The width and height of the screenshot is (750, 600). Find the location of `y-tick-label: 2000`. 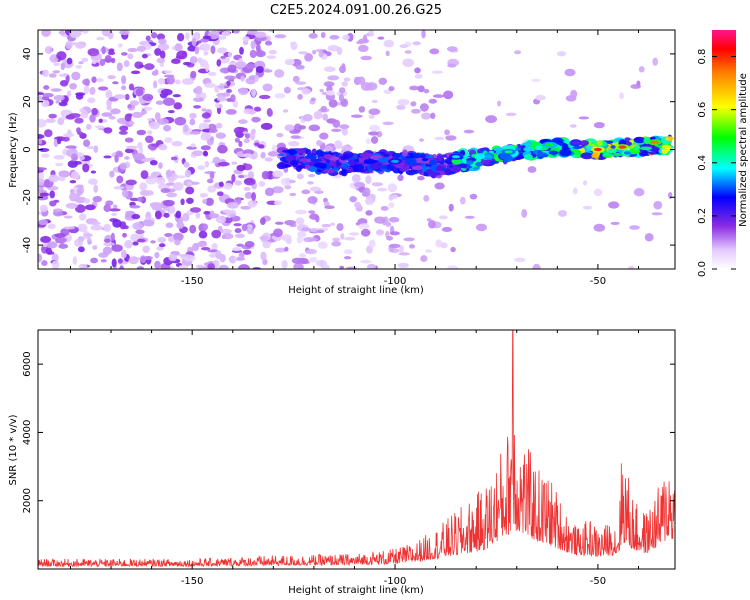

y-tick-label: 2000 is located at coordinates (27, 500).